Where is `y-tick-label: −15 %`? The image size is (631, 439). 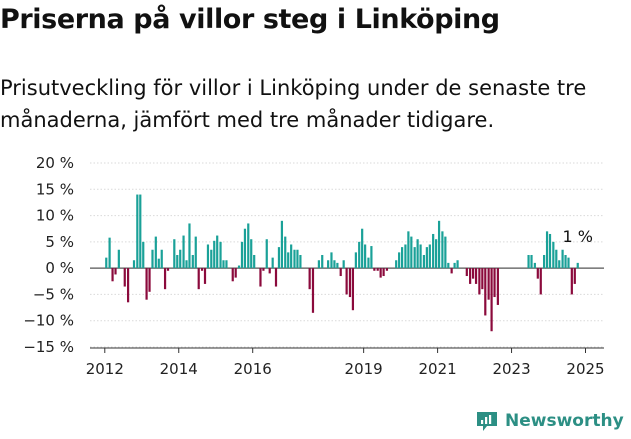 y-tick-label: −15 % is located at coordinates (48, 347).